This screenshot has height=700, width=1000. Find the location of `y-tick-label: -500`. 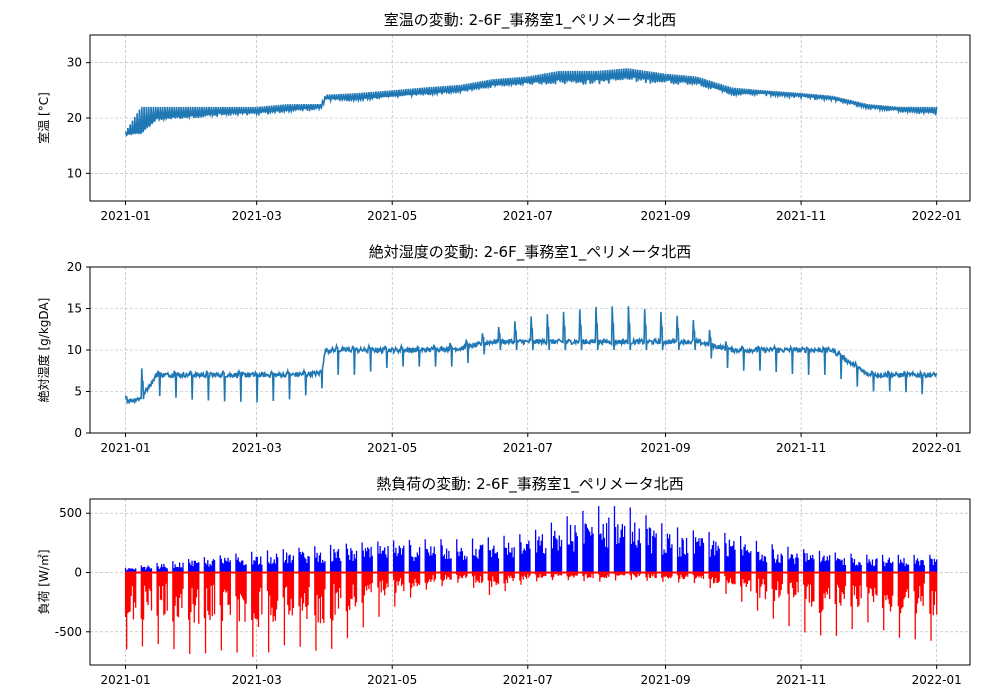

y-tick-label: -500 is located at coordinates (68, 632).